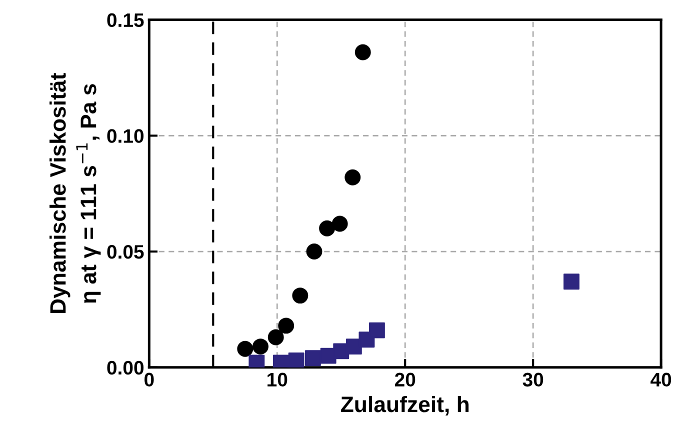  What do you see at coordinates (533, 379) in the screenshot?
I see `x-tick-label: 30` at bounding box center [533, 379].